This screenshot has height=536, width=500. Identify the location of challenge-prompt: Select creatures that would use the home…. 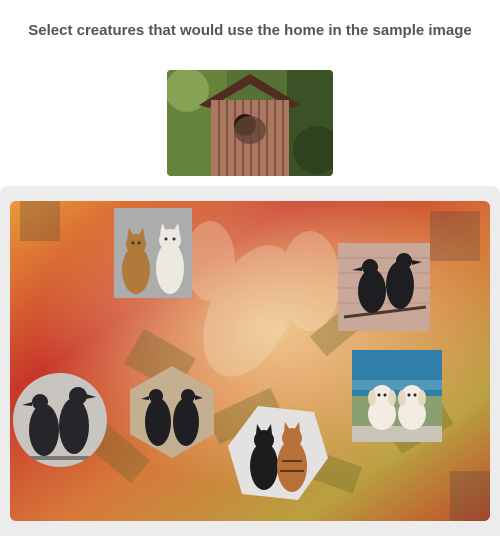
(250, 30).